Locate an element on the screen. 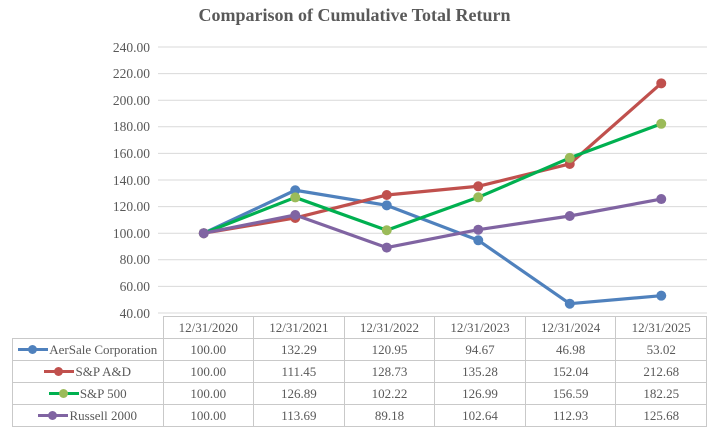  table-header-cell-date: 12/31/2024 is located at coordinates (570, 327).